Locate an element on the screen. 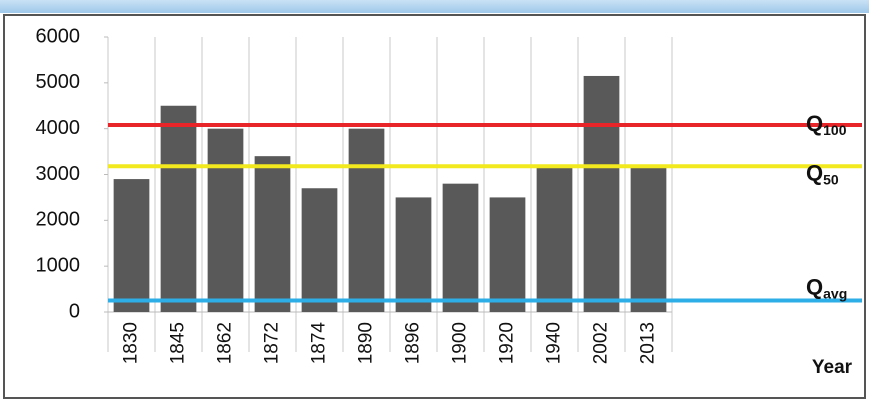 This screenshot has height=402, width=869. y-tick-label: 5000 is located at coordinates (58, 82).